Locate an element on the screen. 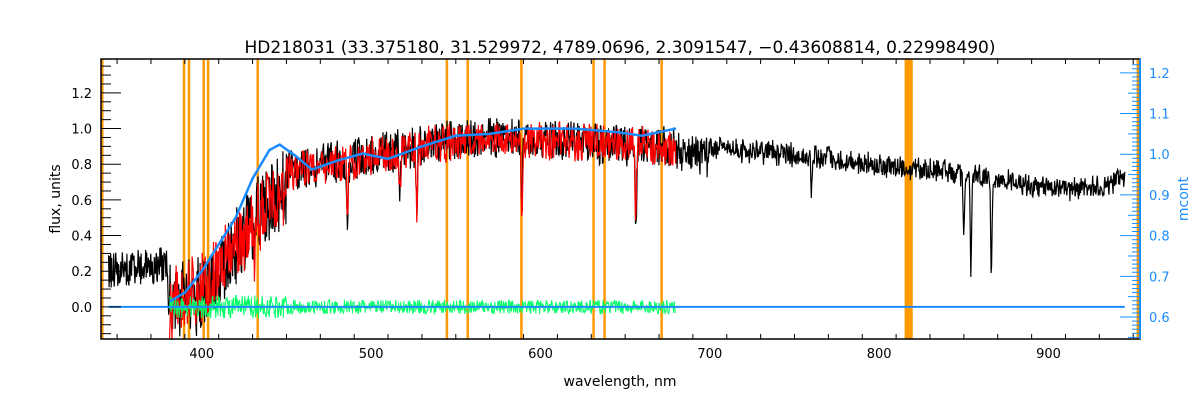 This screenshot has width=1200, height=404. y2-tick-label: 0.8 is located at coordinates (1159, 237).